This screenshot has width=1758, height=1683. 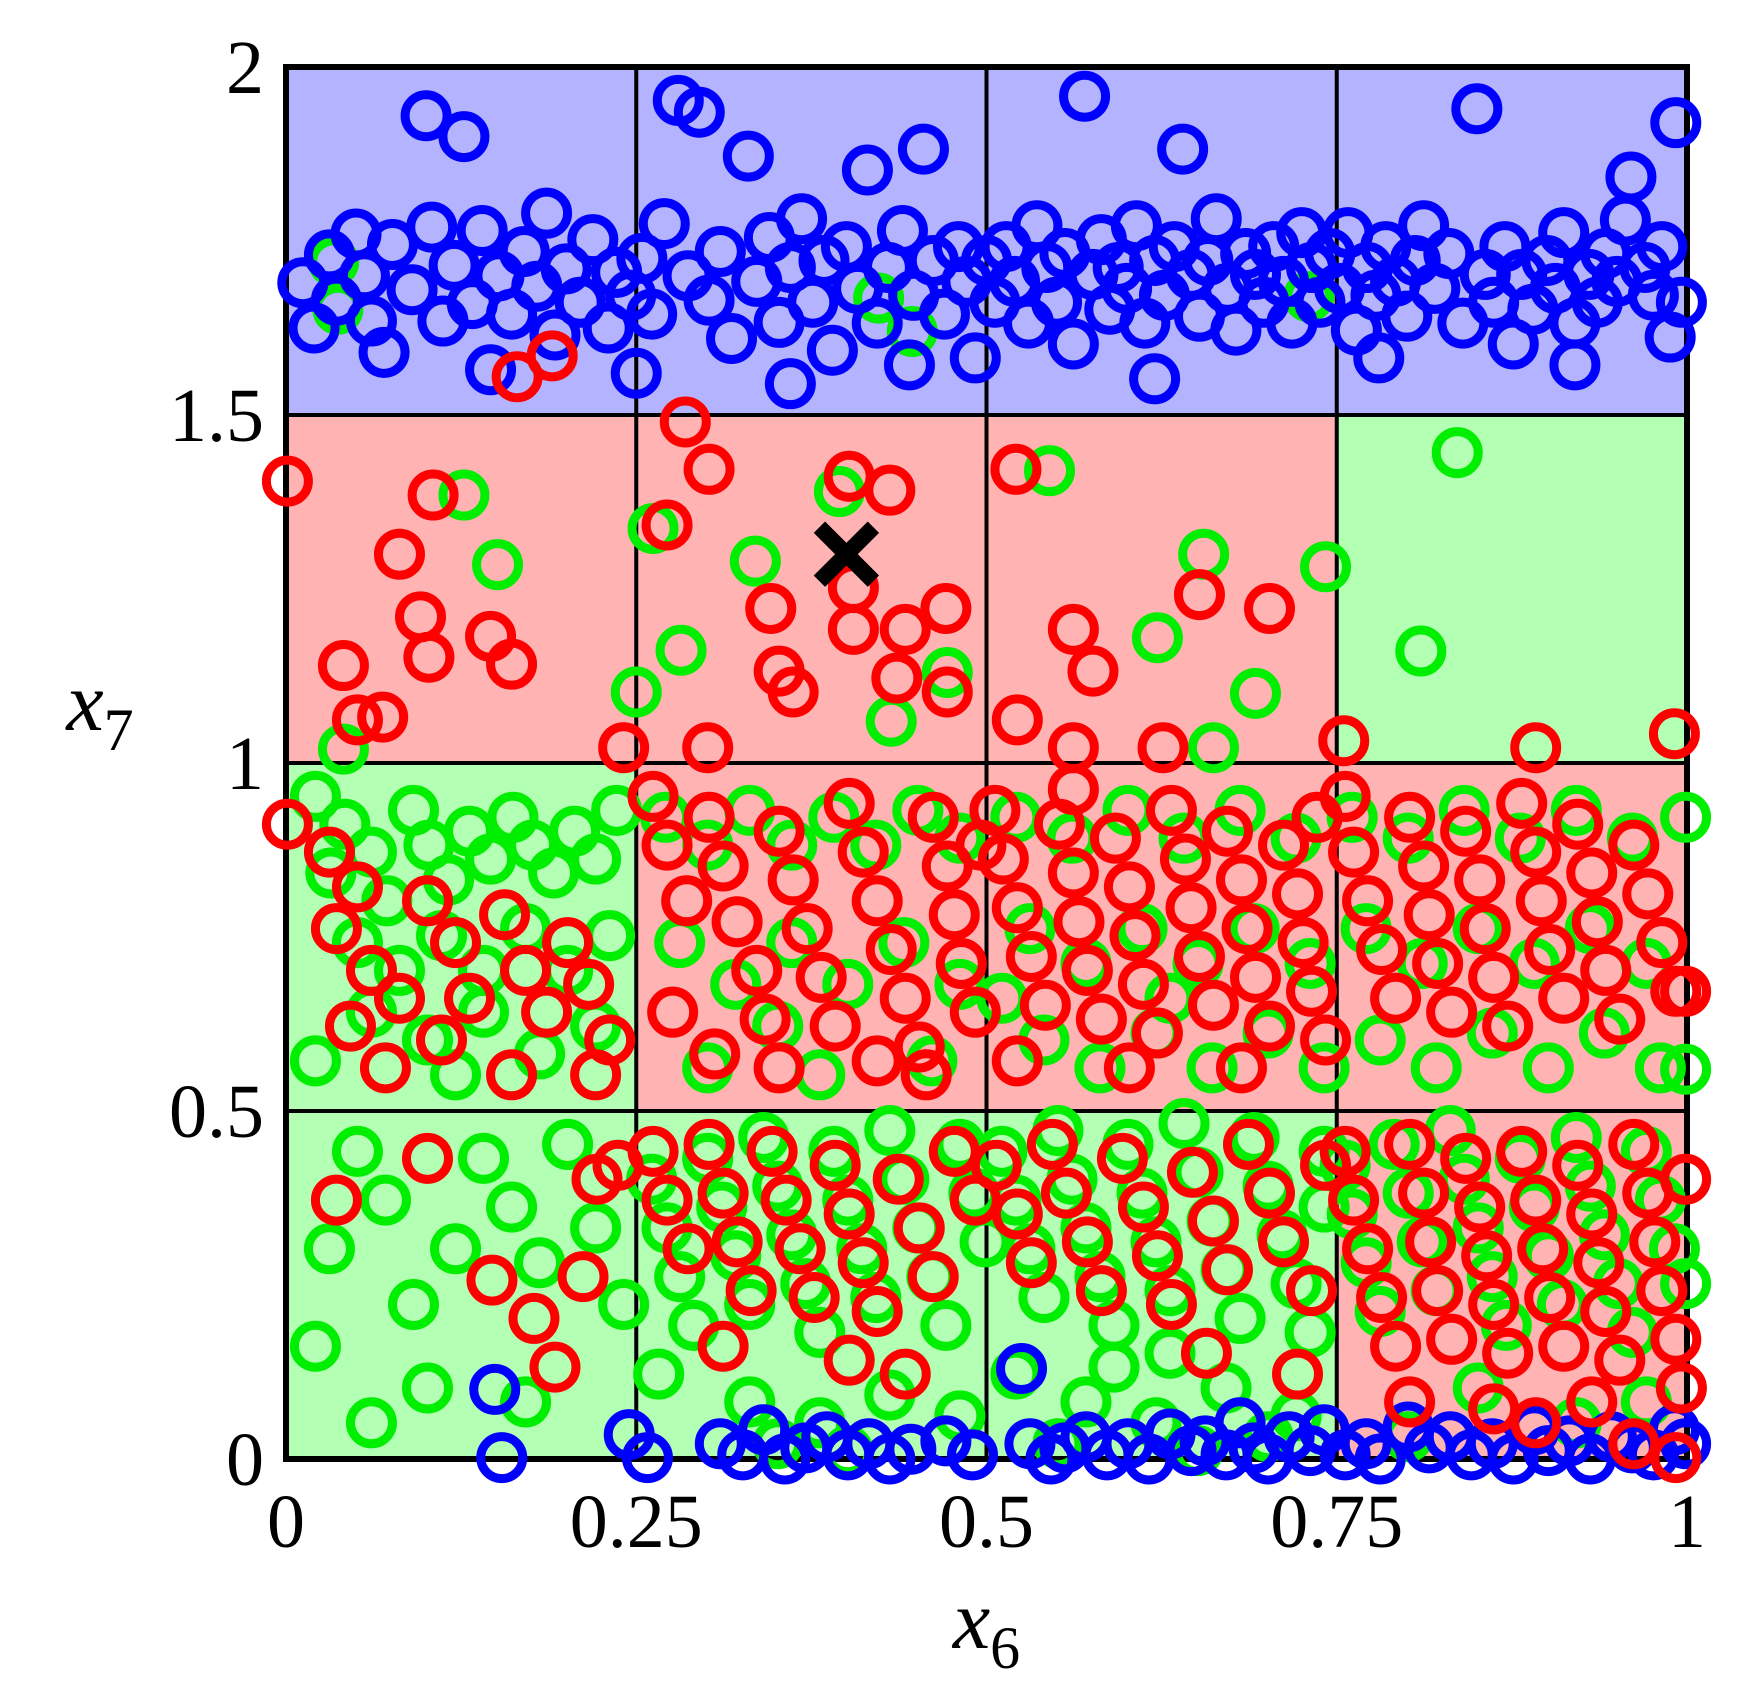 I want to click on x-tick-label: 0.5, so click(x=986, y=1522).